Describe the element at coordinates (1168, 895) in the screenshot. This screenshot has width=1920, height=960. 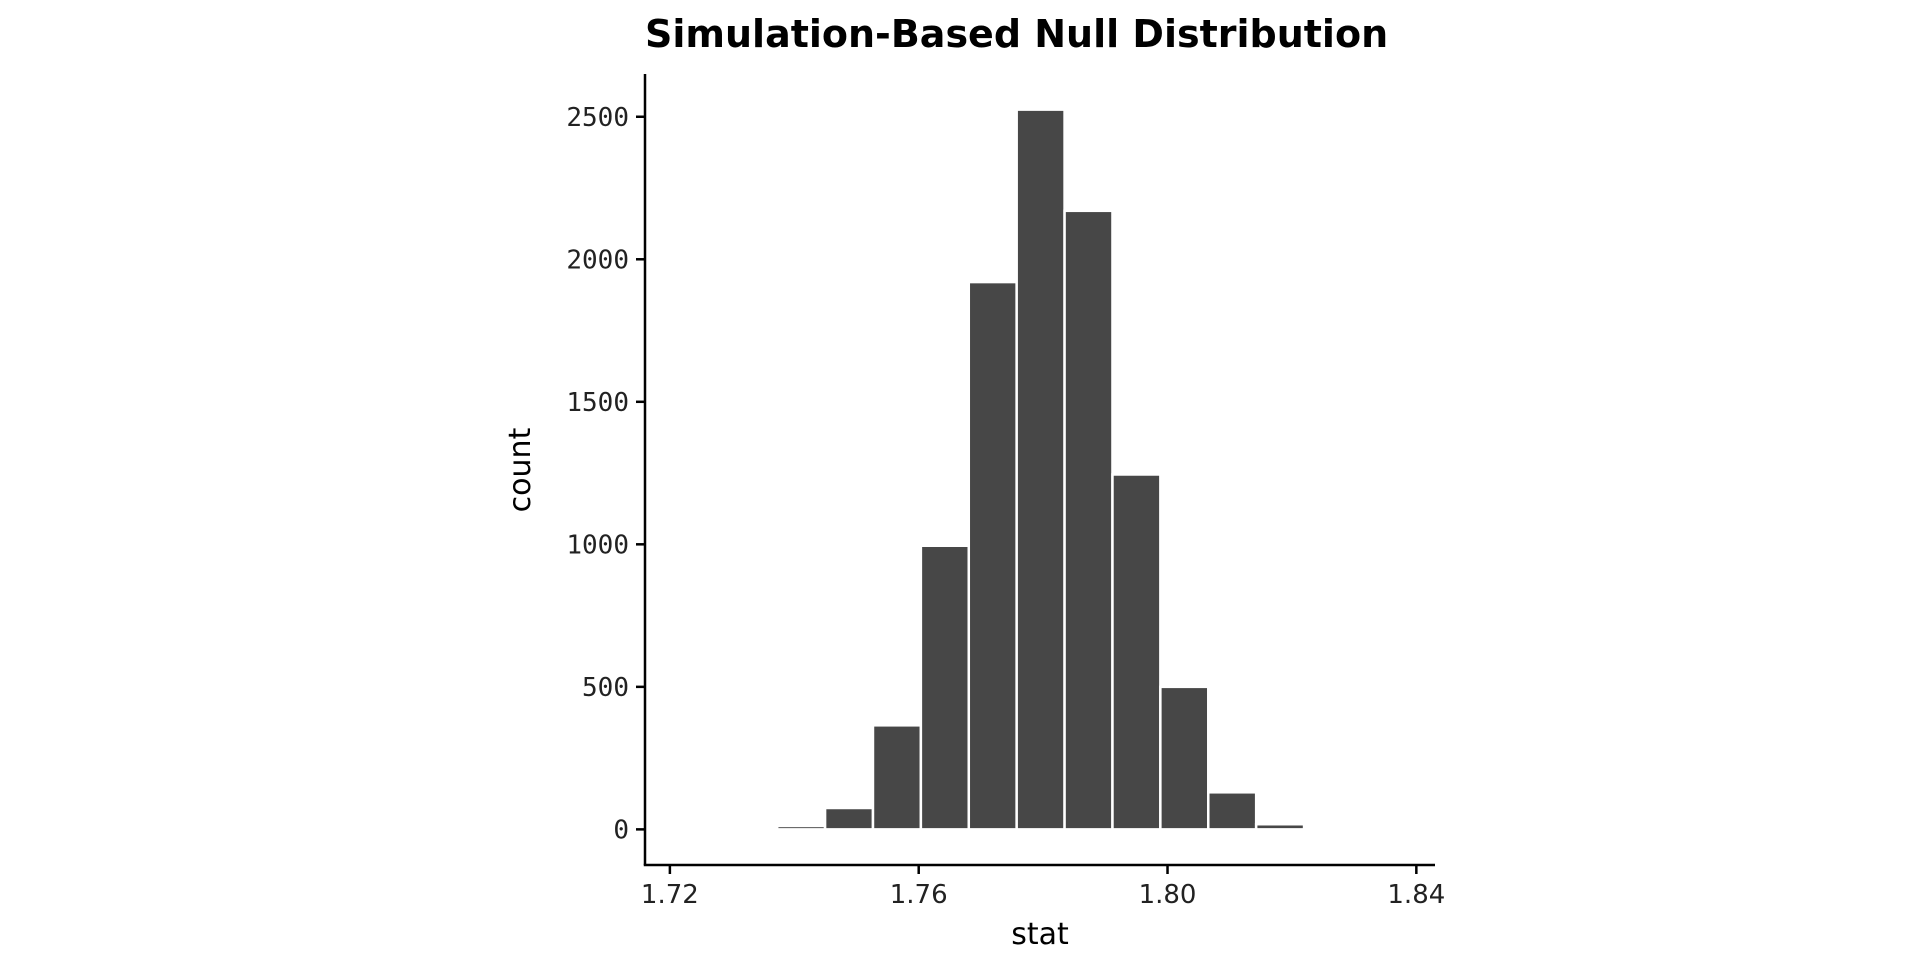
I see `x-tick-label: 1.80` at that location.